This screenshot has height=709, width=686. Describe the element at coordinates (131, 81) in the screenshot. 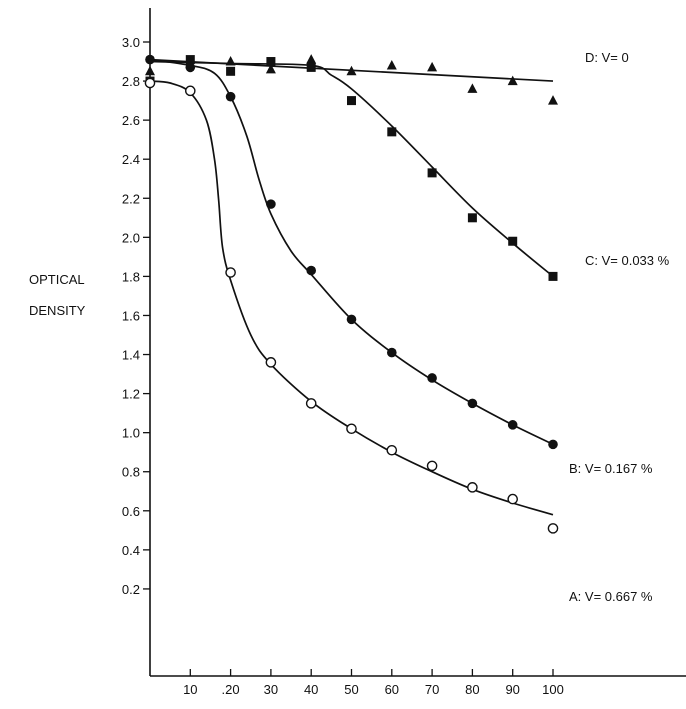

I see `y-tick-label: 2.8` at that location.